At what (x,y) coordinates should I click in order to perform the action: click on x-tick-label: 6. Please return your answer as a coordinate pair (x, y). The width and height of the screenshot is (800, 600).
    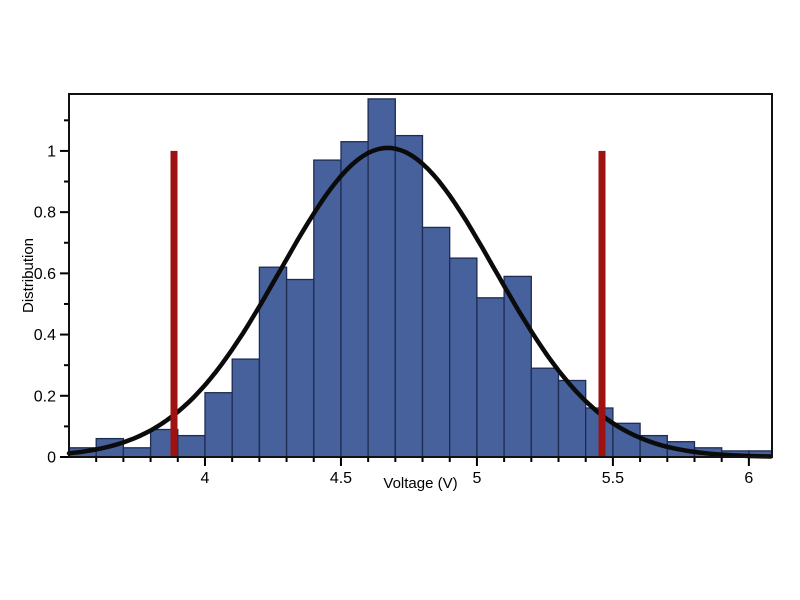
    Looking at the image, I should click on (748, 478).